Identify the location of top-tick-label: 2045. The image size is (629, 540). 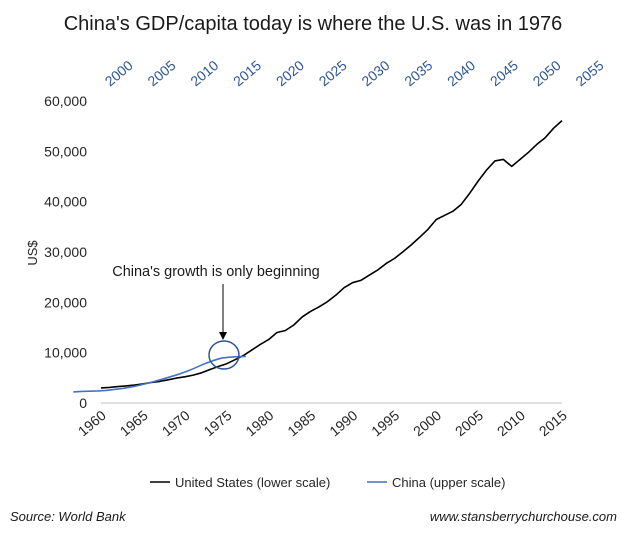
(504, 73).